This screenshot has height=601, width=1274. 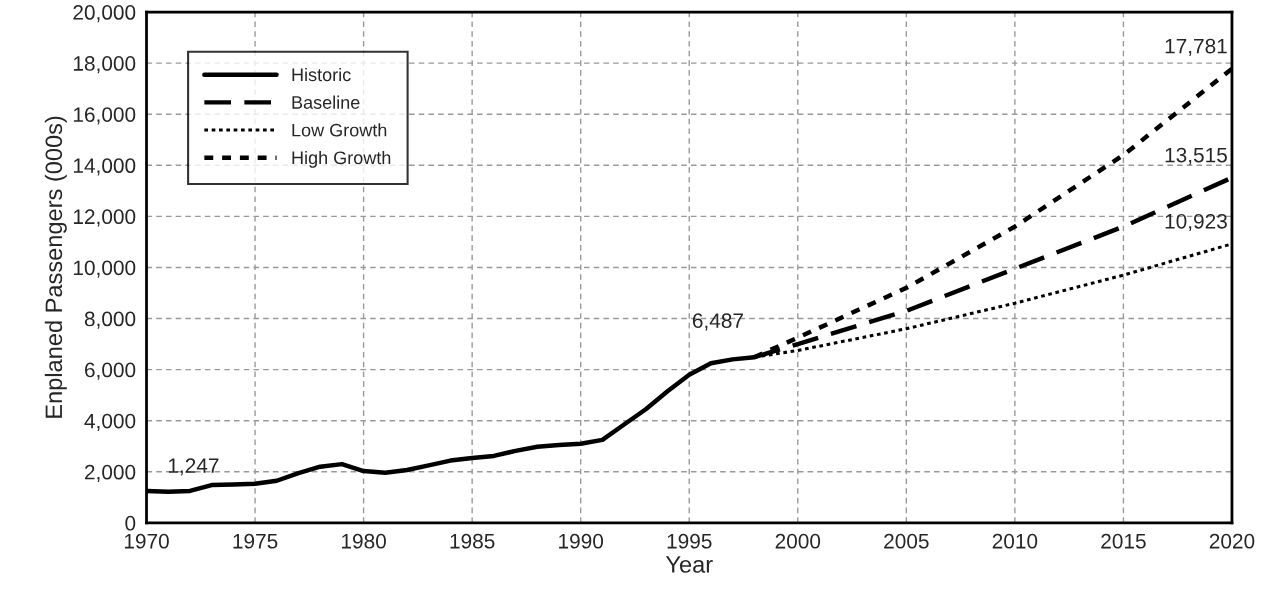 I want to click on annotation: 17,781, so click(x=1196, y=47).